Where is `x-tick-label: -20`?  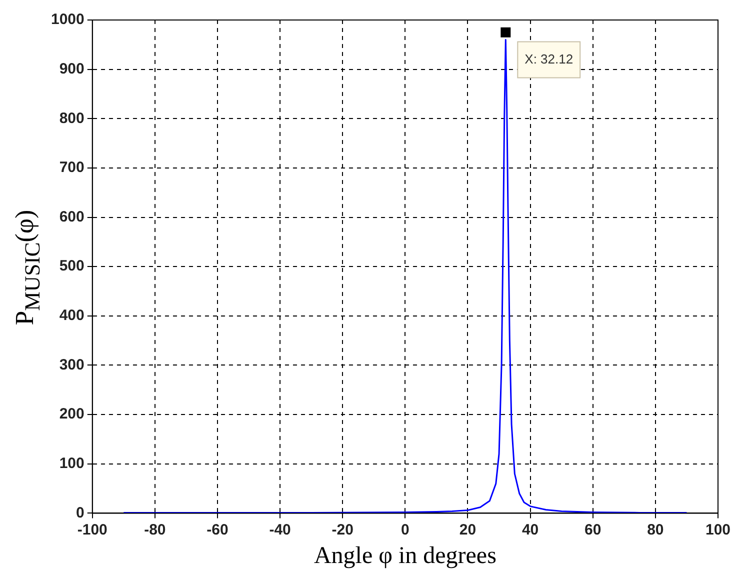
x-tick-label: -20 is located at coordinates (343, 529).